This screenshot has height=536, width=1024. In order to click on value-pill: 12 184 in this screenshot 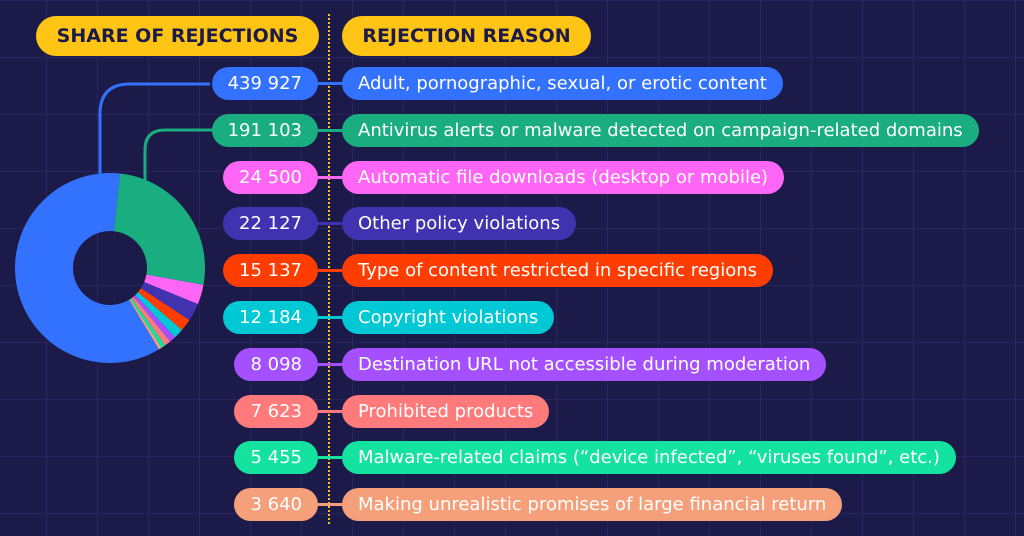, I will do `click(270, 317)`.